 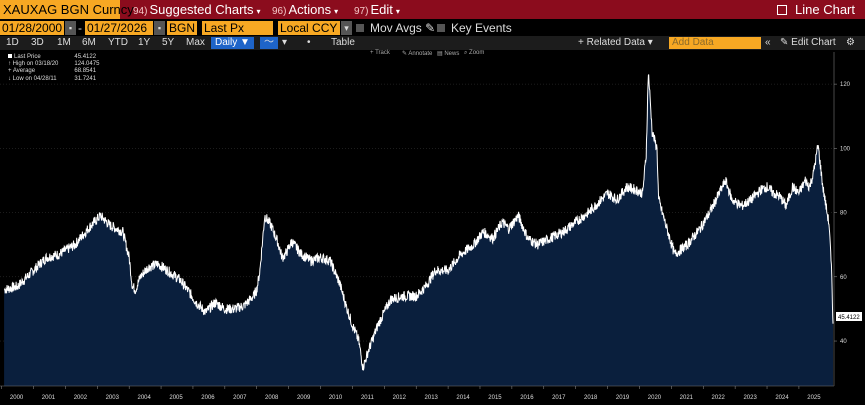 What do you see at coordinates (272, 398) in the screenshot?
I see `x-tick-label: 2008` at bounding box center [272, 398].